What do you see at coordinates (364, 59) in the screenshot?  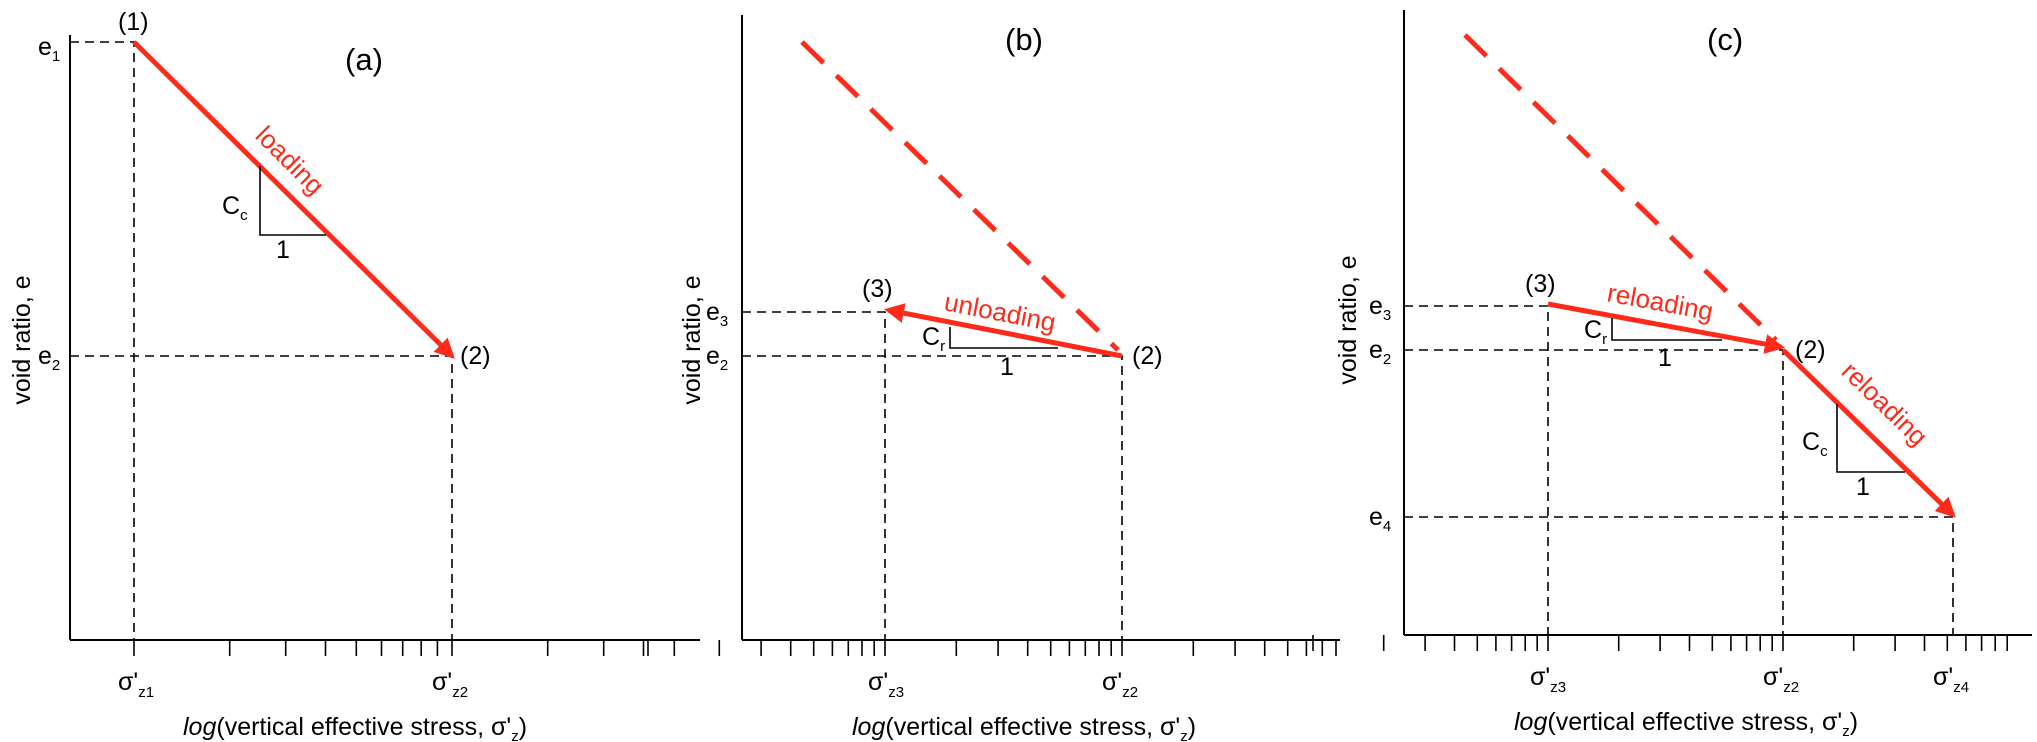 I see `panel-tag: (a)` at bounding box center [364, 59].